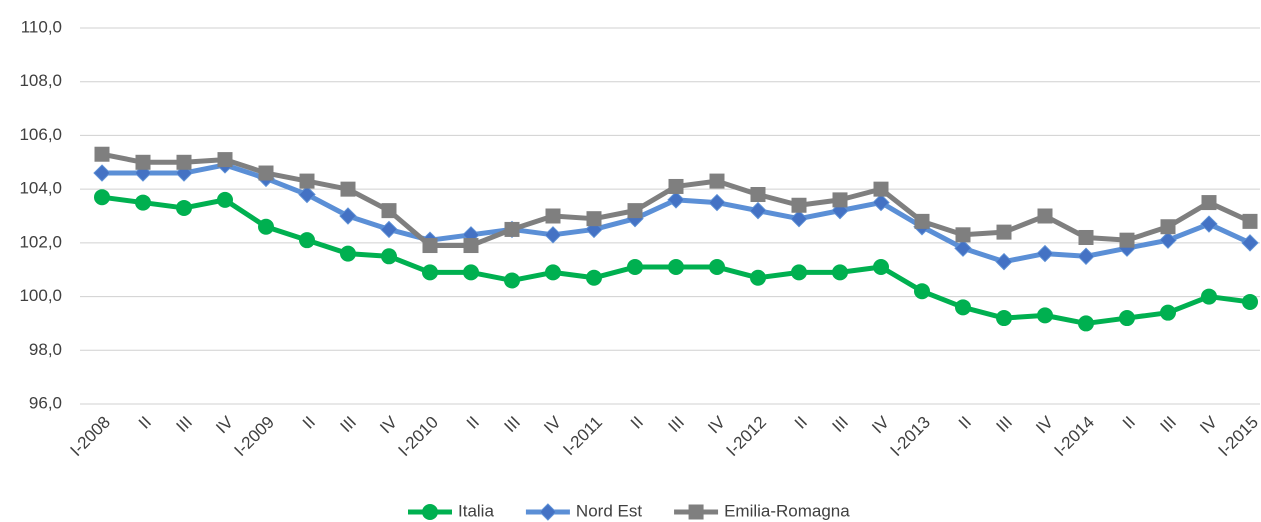 The height and width of the screenshot is (522, 1261). What do you see at coordinates (418, 437) in the screenshot?
I see `x-tick-label: I-2010` at bounding box center [418, 437].